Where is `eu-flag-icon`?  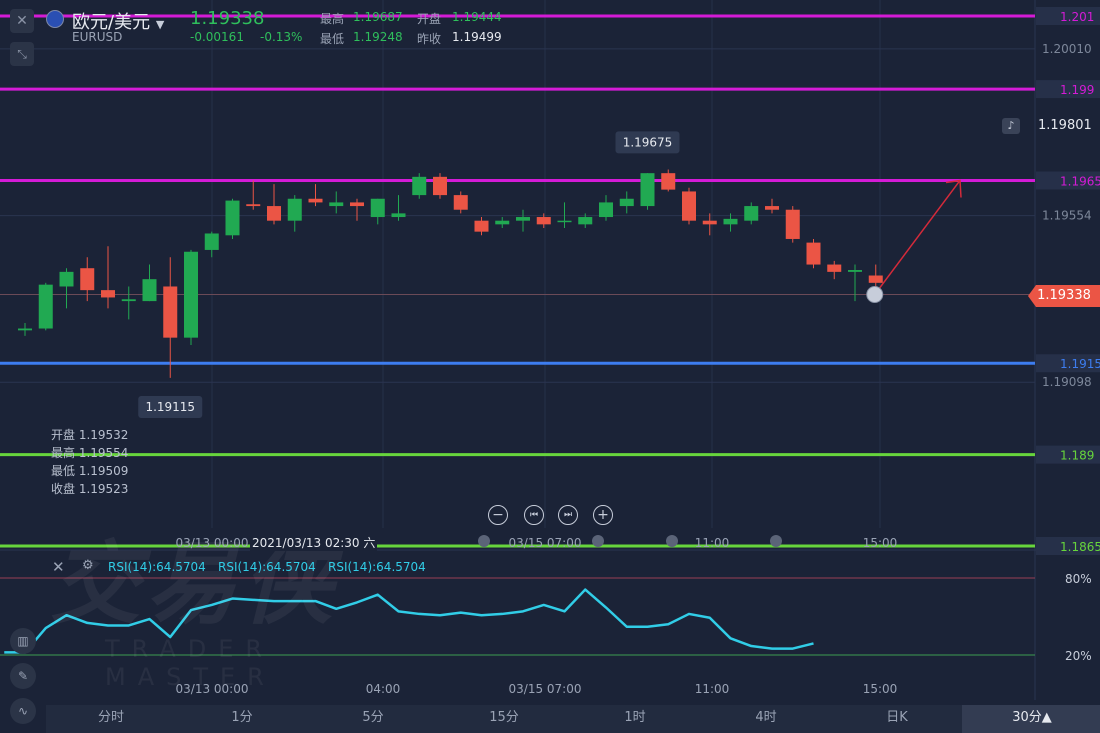
eu-flag-icon is located at coordinates (55, 19).